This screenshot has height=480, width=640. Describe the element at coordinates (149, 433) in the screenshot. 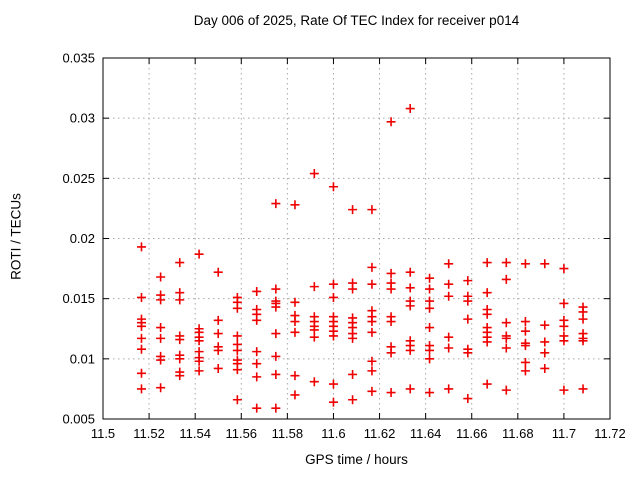

I see `x-tick-label: 11.52` at that location.